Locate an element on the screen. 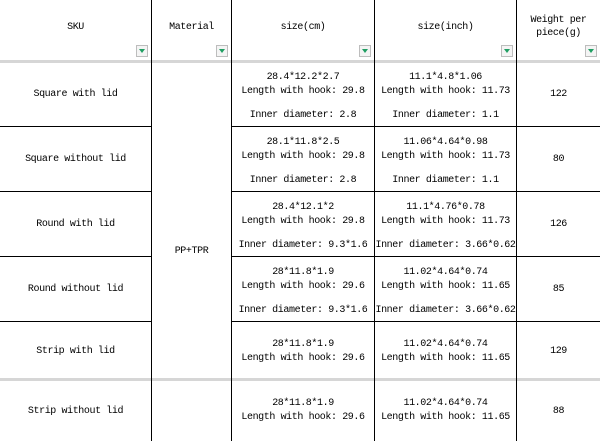 The height and width of the screenshot is (441, 600). sku-cell: Square with lid is located at coordinates (76, 94).